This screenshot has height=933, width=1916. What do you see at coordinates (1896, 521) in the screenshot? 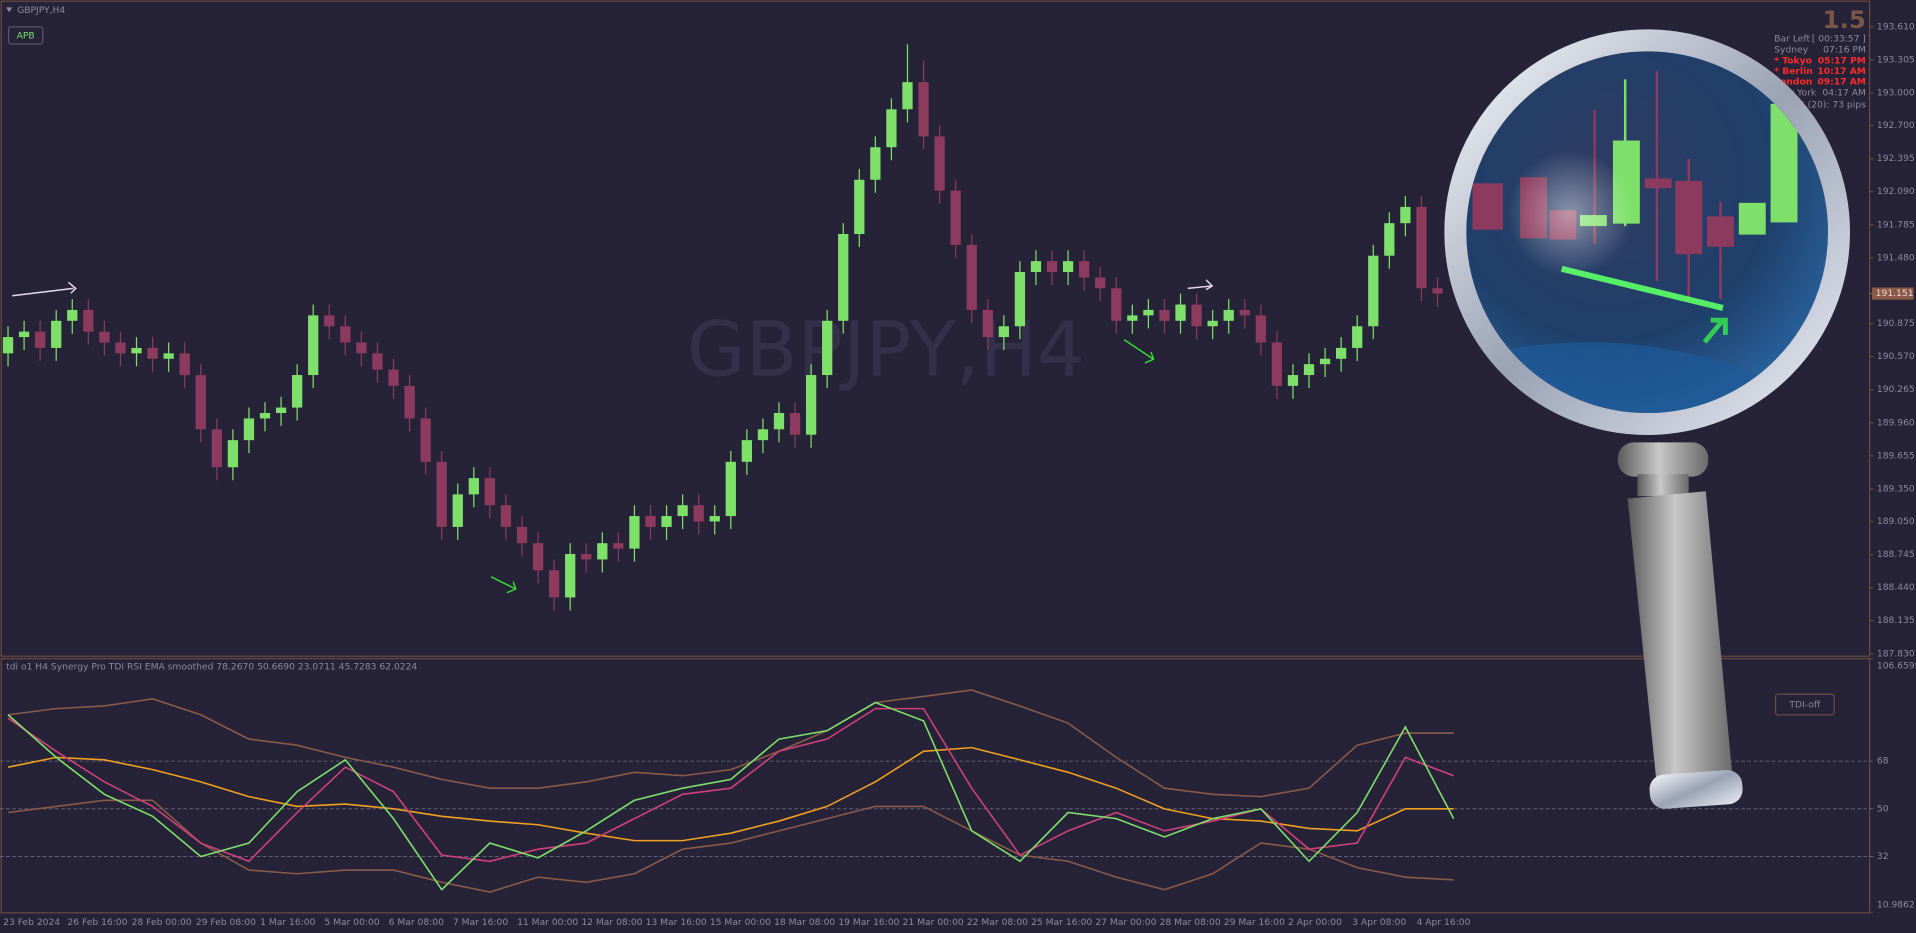
I see `y-tick-label: 189.050` at bounding box center [1896, 521].